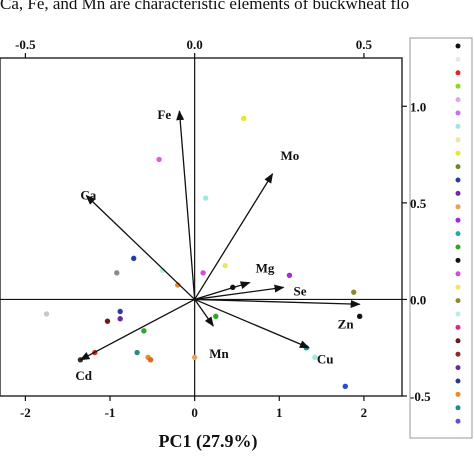 This screenshot has width=474, height=474. What do you see at coordinates (325, 359) in the screenshot?
I see `loading-label: Cu` at bounding box center [325, 359].